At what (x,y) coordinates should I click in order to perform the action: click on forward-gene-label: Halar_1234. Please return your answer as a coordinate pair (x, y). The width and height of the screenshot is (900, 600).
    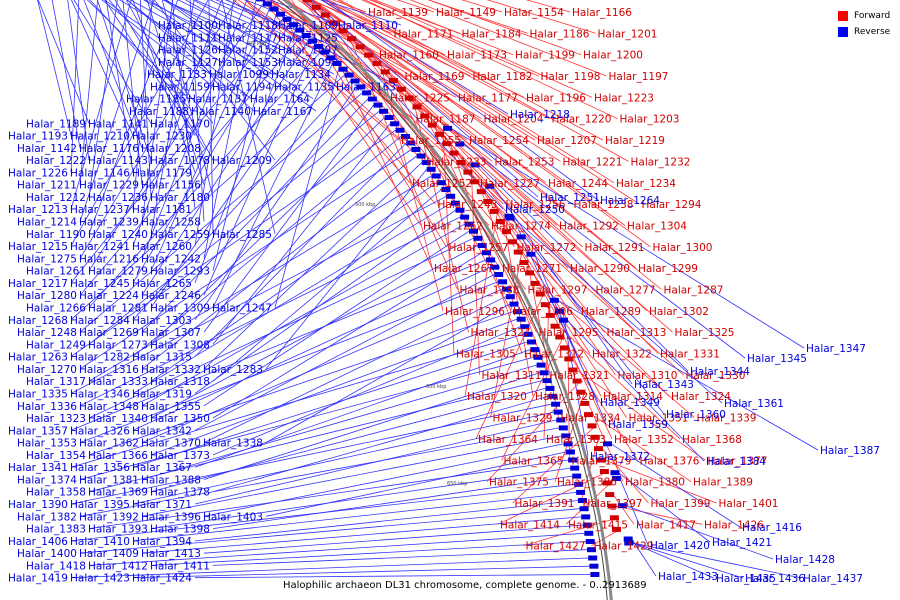
    Looking at the image, I should click on (646, 184).